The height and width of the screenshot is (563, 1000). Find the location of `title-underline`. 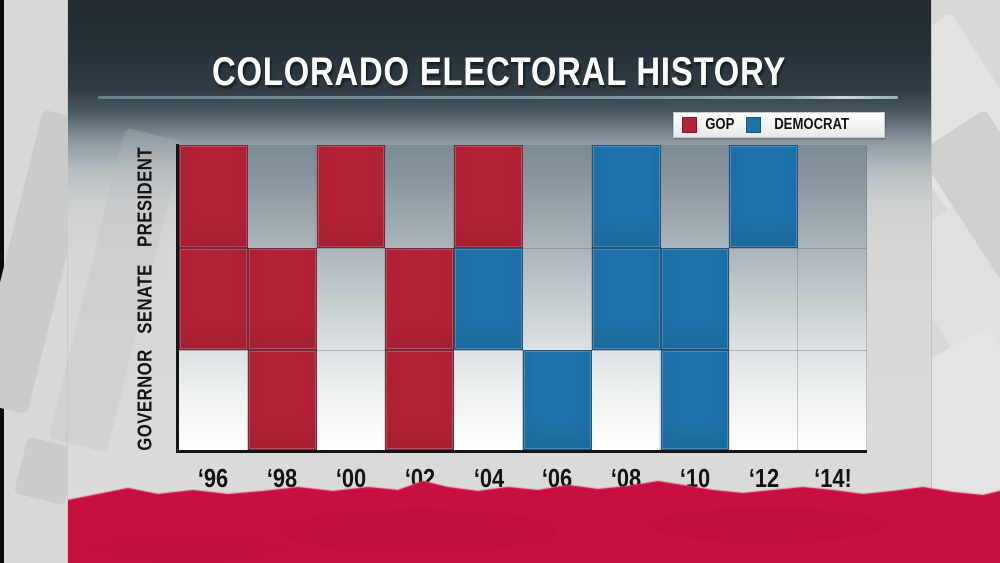

title-underline is located at coordinates (498, 97).